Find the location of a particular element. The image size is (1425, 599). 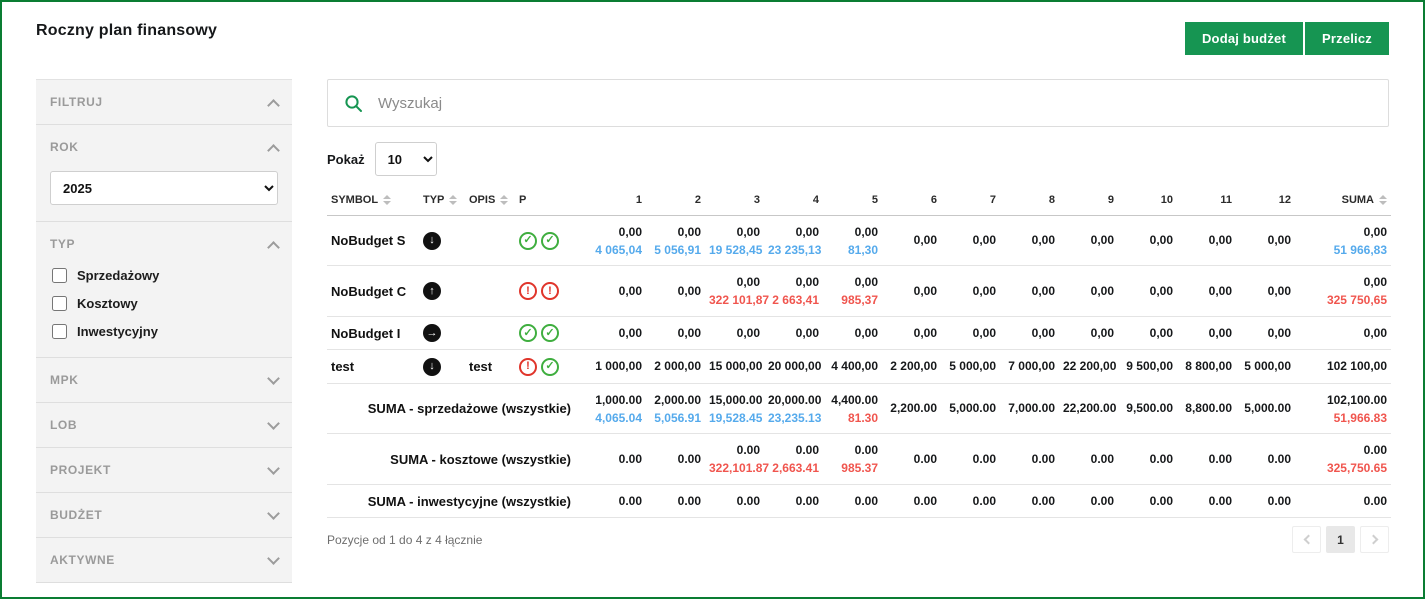

sidebar-item-filtruj: FILTRUJ is located at coordinates (165, 102).